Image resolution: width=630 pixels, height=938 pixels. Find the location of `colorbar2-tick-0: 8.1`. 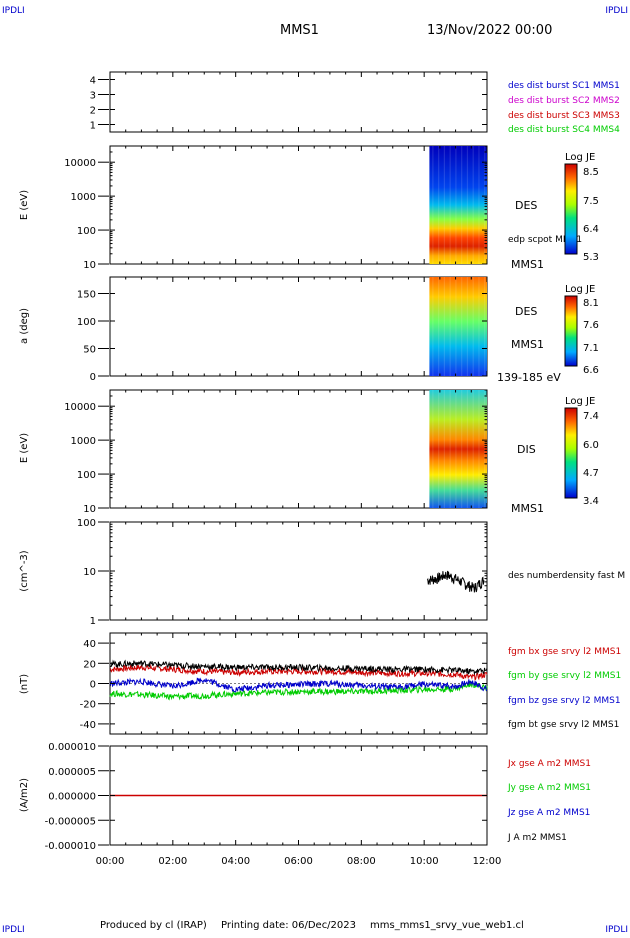

colorbar2-tick-0: 8.1 is located at coordinates (591, 303).